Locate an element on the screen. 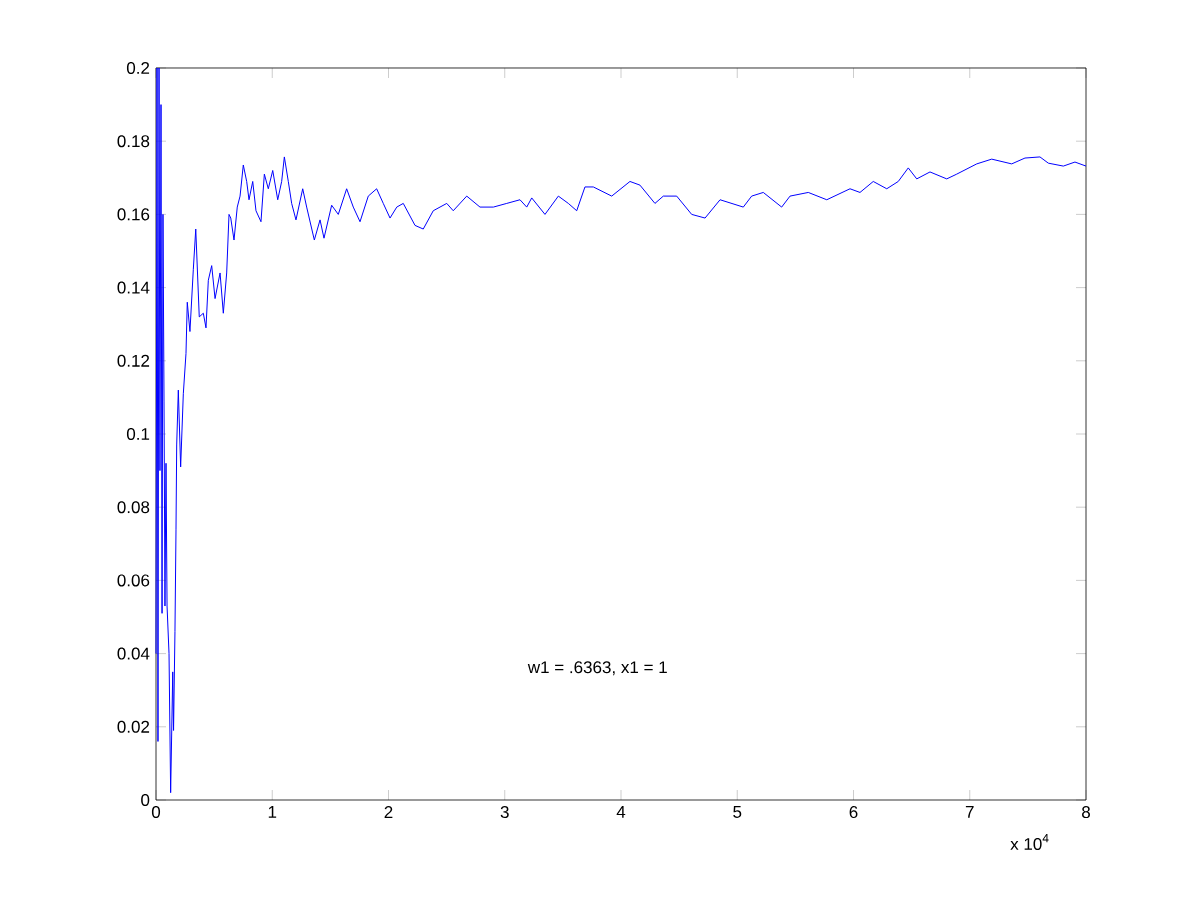 The height and width of the screenshot is (900, 1200). x-axis-title: x 10$^{4}$ is located at coordinates (1029, 842).